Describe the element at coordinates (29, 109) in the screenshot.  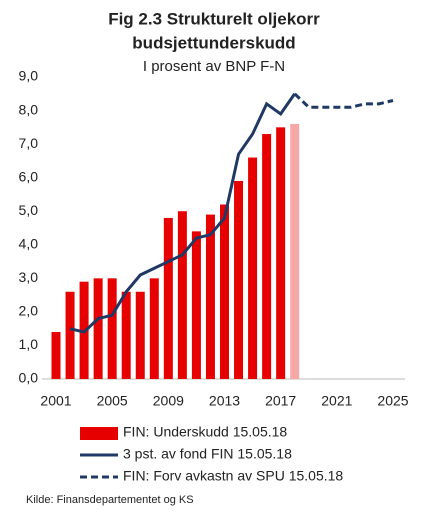
I see `y-tick-label: 8,0` at that location.